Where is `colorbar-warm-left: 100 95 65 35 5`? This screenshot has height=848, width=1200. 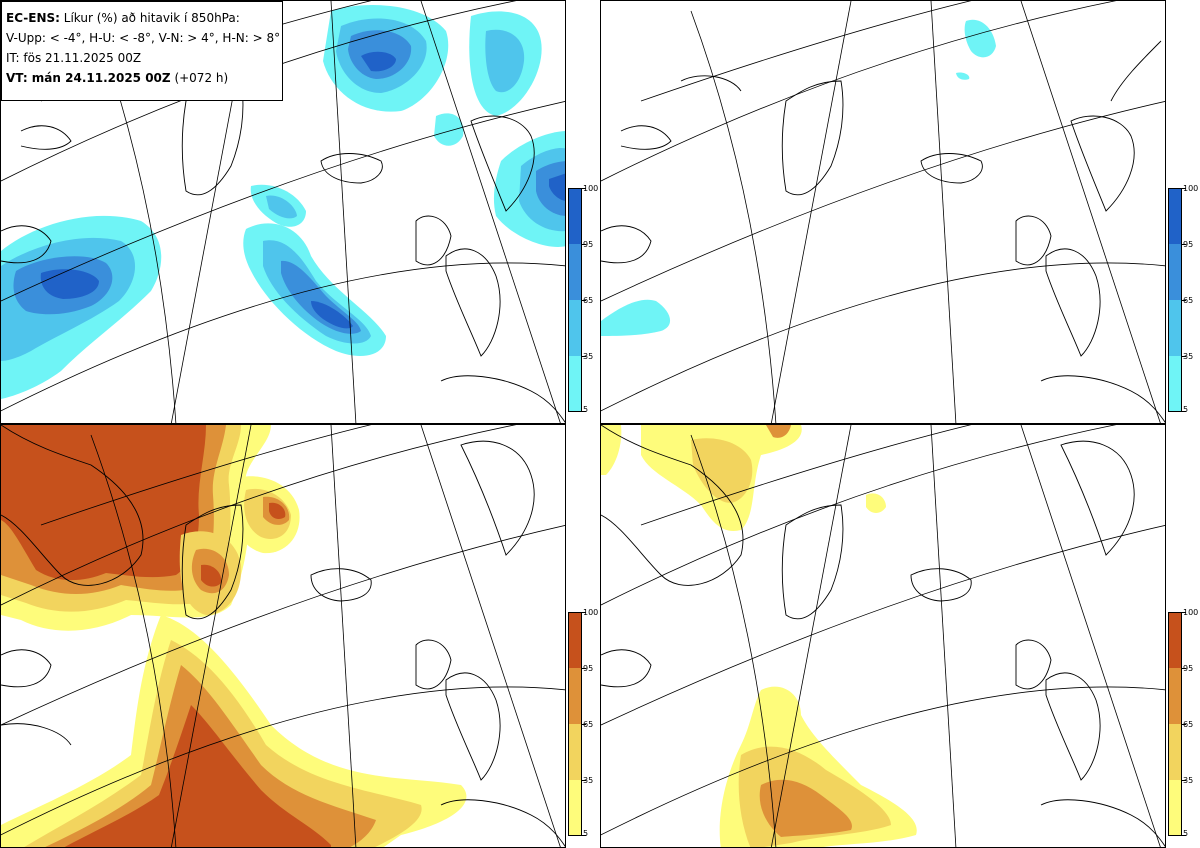 colorbar-warm-left: 100 95 65 35 5 is located at coordinates (585, 723).